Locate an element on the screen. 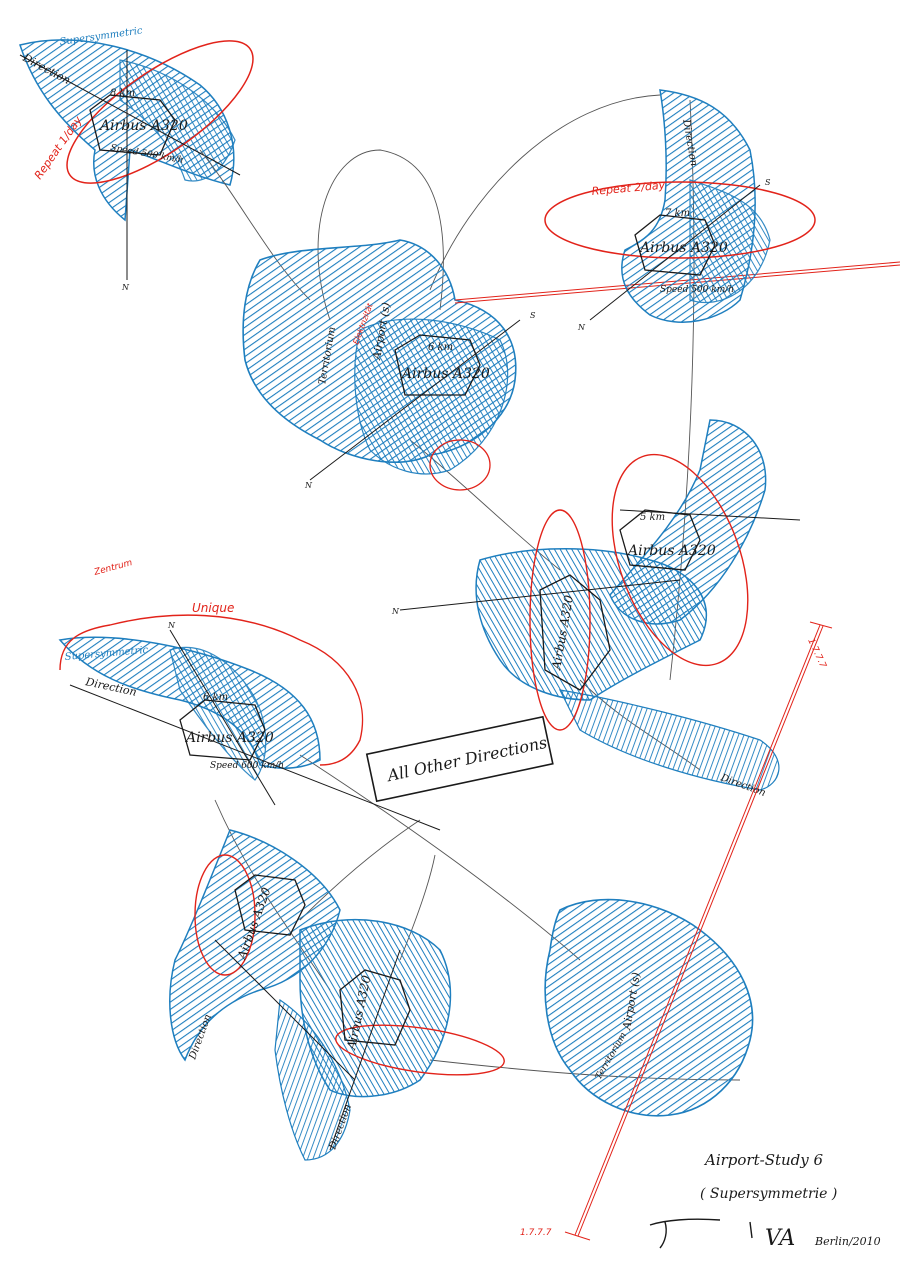 The width and height of the screenshot is (900, 1269). blob-shape is located at coordinates (649, 1007).